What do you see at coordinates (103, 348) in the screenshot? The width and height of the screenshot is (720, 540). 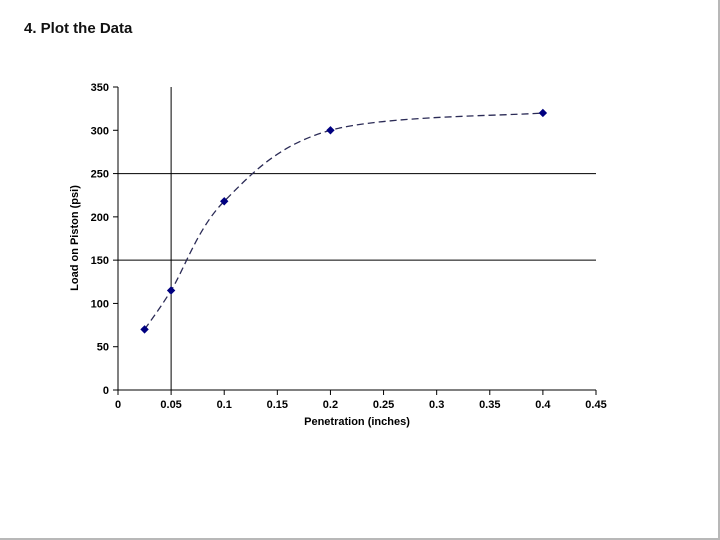 I see `y-tick-label: 50` at bounding box center [103, 348].